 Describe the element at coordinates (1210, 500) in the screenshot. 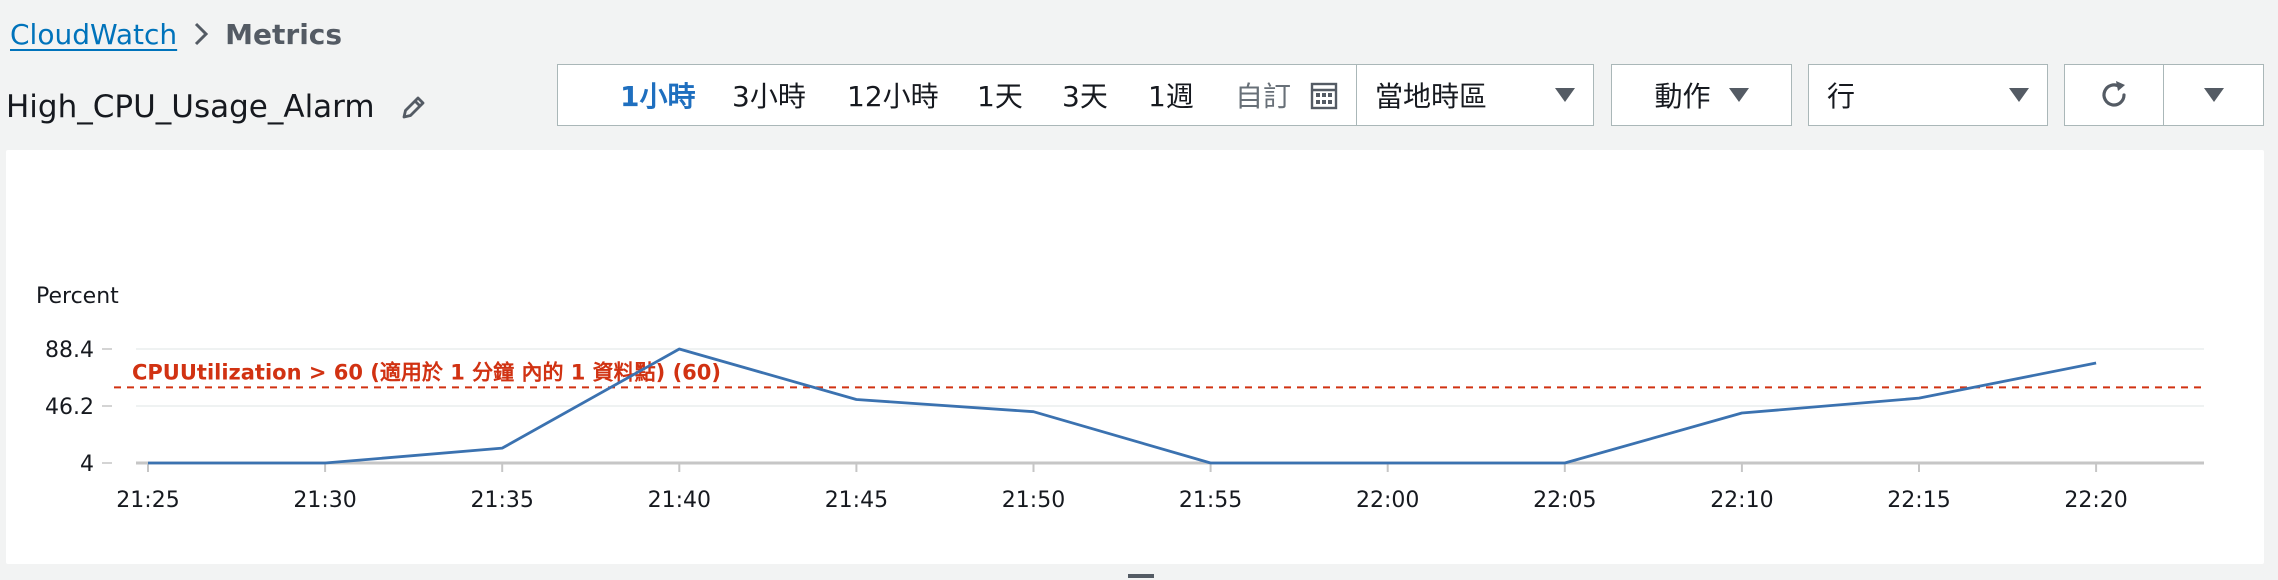

I see `x-tick-label: 21:55` at that location.